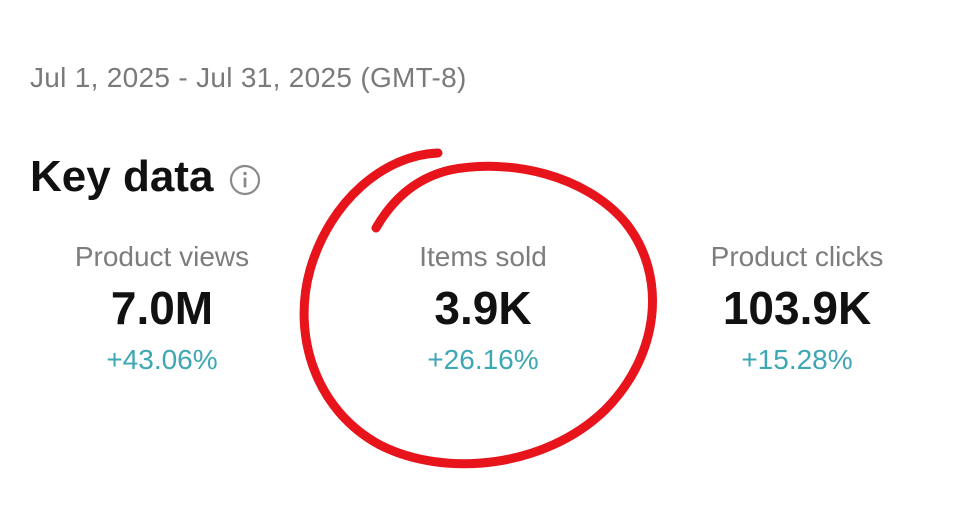 Image resolution: width=960 pixels, height=530 pixels. I want to click on metric-product-clicks: Product clicks 103.9K +15.28%, so click(797, 309).